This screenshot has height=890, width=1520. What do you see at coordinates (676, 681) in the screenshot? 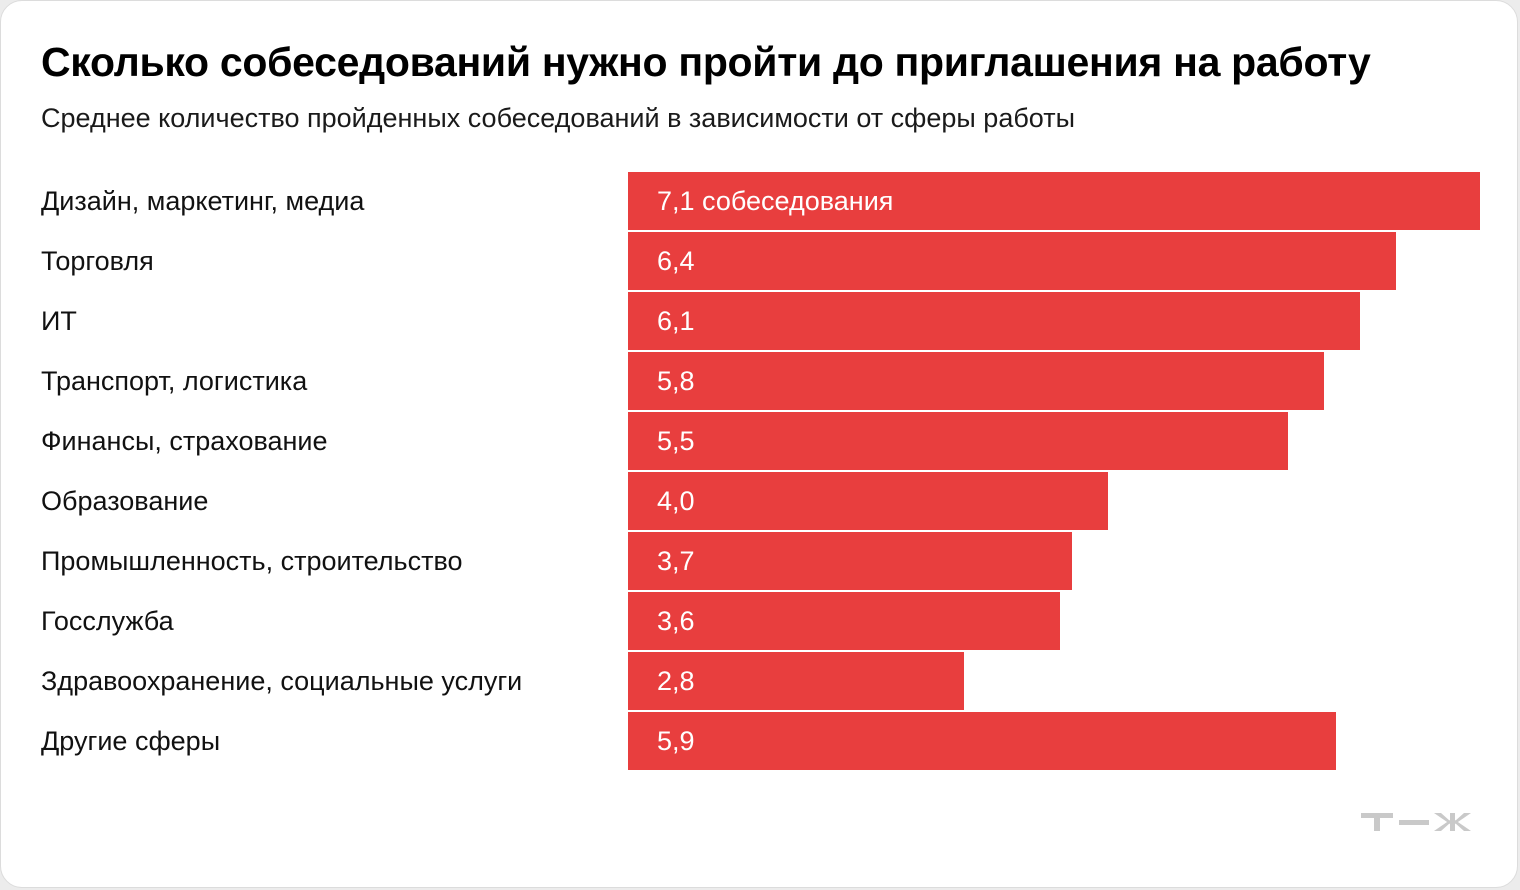
I see `value-label: 2,8` at bounding box center [676, 681].